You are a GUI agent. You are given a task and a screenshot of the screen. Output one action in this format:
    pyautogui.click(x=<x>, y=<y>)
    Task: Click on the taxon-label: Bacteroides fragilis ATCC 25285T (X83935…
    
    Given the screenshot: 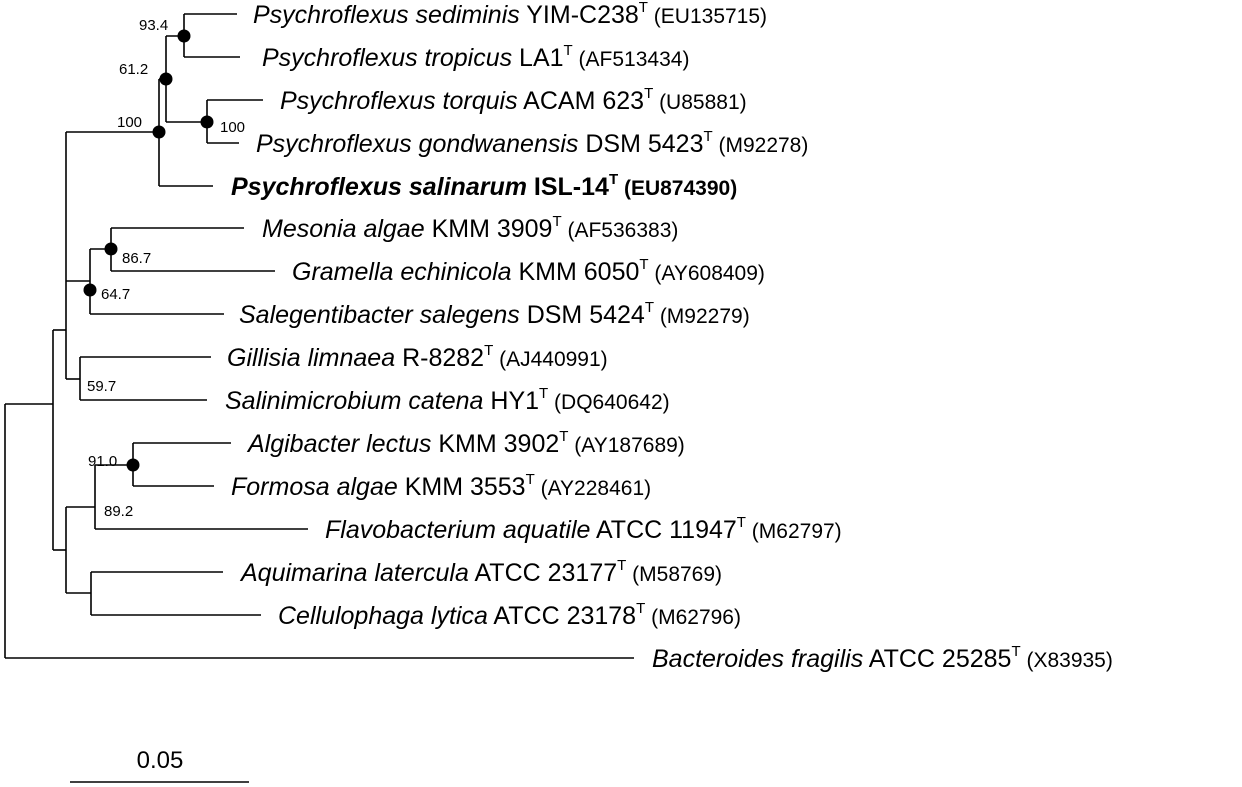 What is the action you would take?
    pyautogui.click(x=882, y=658)
    